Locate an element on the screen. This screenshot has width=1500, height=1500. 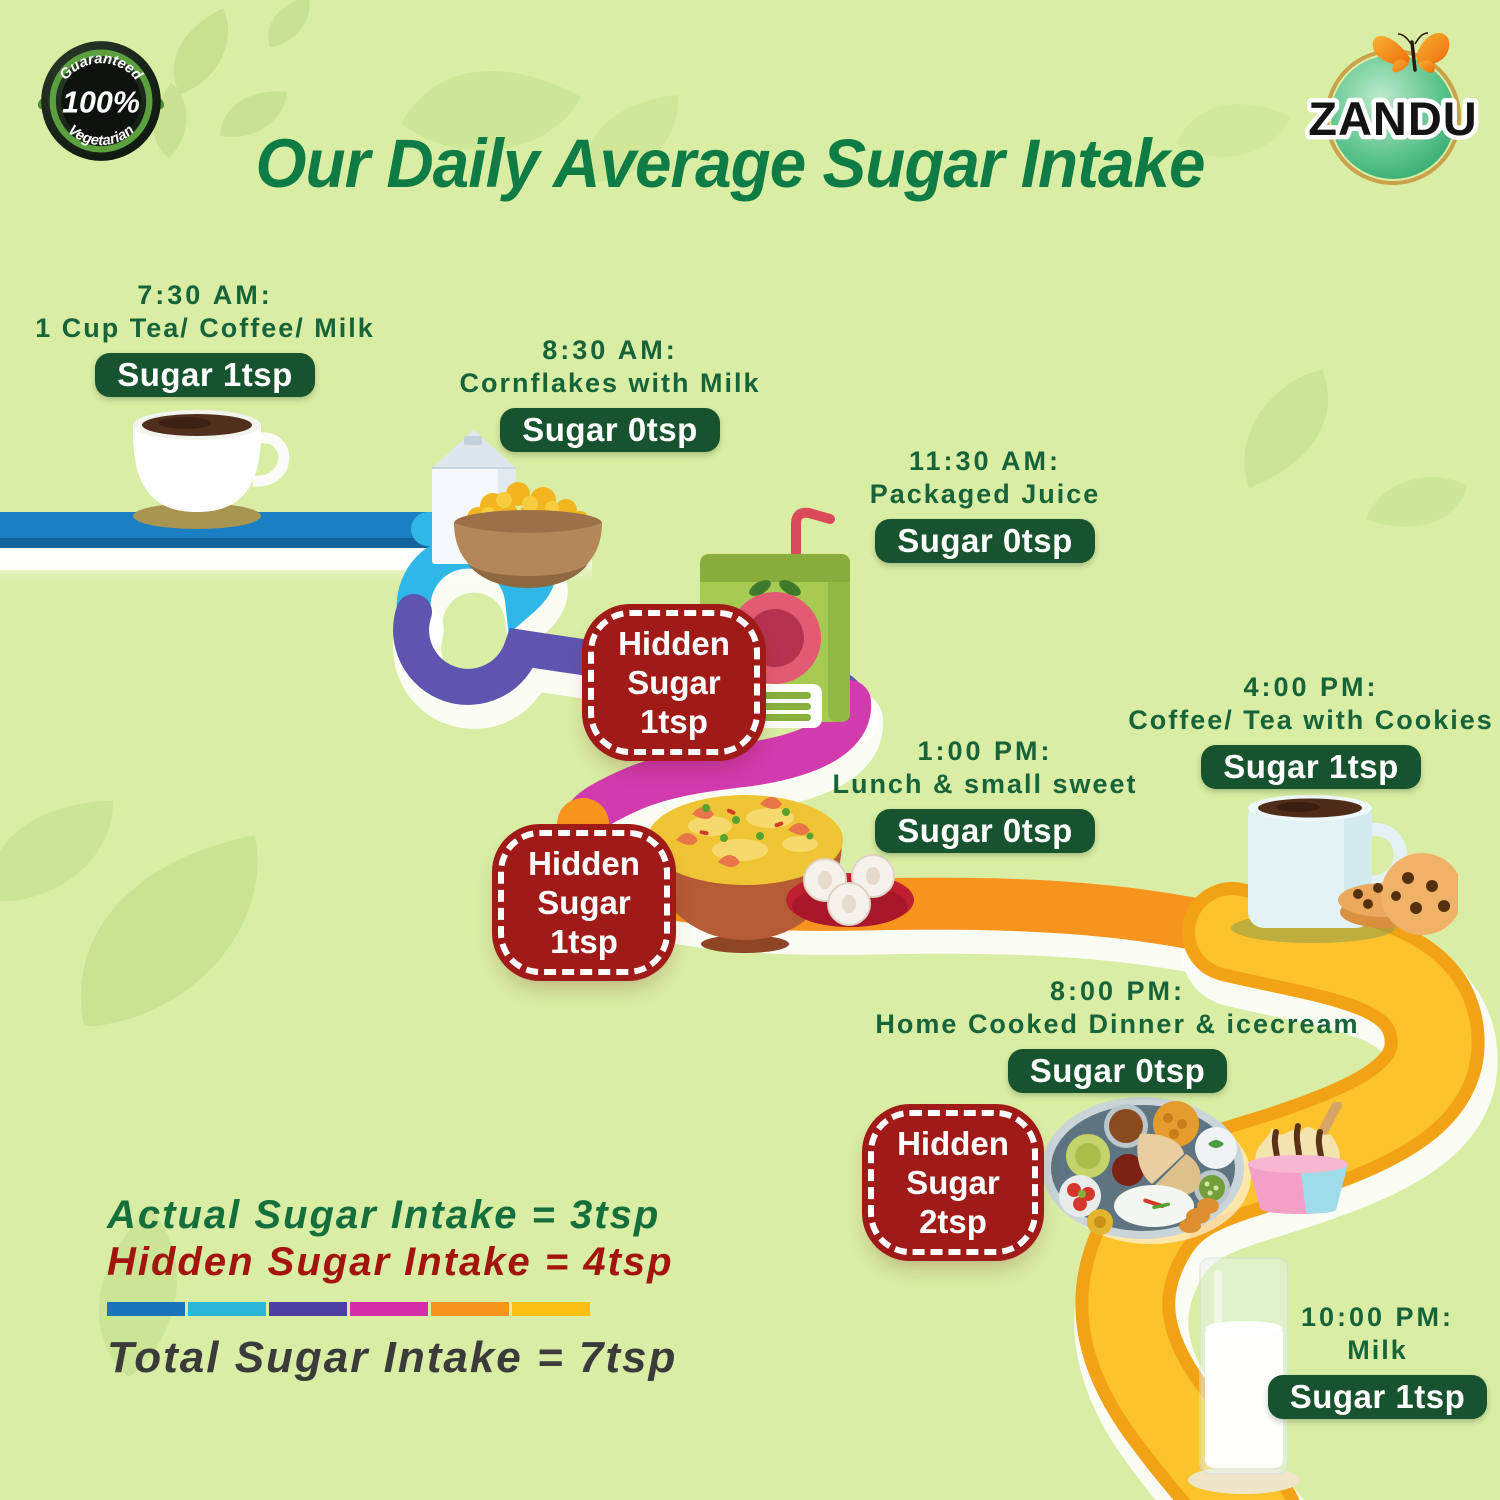
veg-badge-center: 100% is located at coordinates (101, 103).